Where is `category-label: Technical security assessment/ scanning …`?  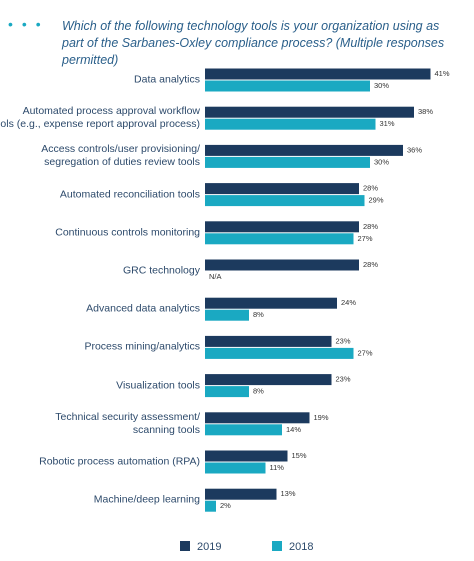
category-label: Technical security assessment/ scanning … is located at coordinates (127, 423).